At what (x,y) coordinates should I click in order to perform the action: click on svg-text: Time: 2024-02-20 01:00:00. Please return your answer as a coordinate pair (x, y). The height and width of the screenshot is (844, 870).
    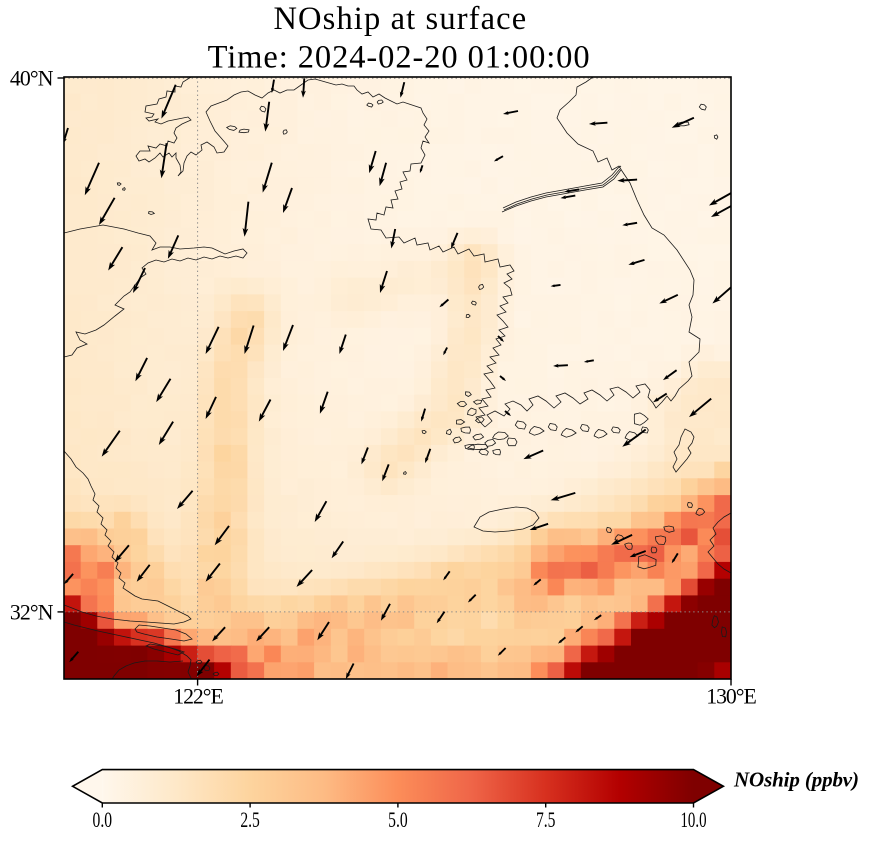
    Looking at the image, I should click on (399, 57).